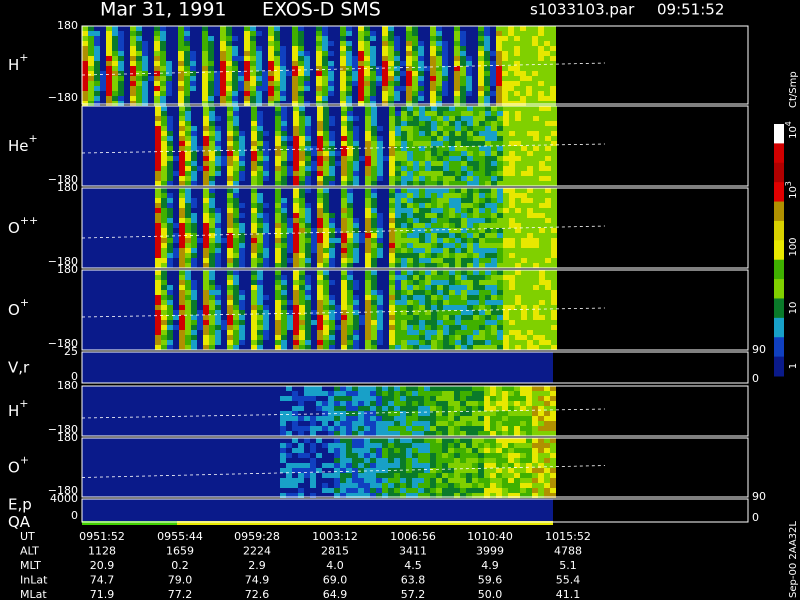 This screenshot has width=800, height=600. What do you see at coordinates (180, 580) in the screenshot?
I see `cell-value: 79.0` at bounding box center [180, 580].